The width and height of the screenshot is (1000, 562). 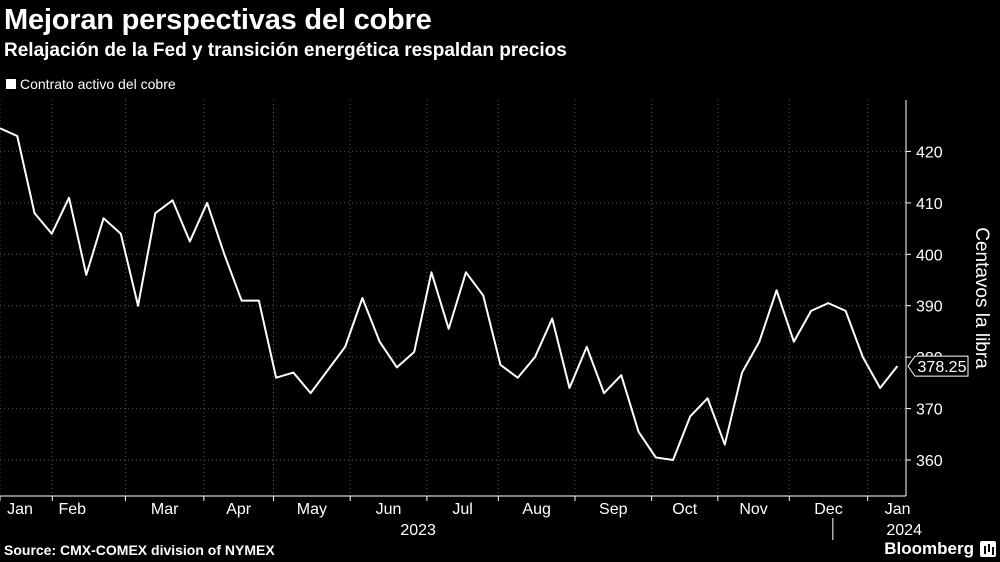 What do you see at coordinates (462, 509) in the screenshot?
I see `x-tick-label: Jul` at bounding box center [462, 509].